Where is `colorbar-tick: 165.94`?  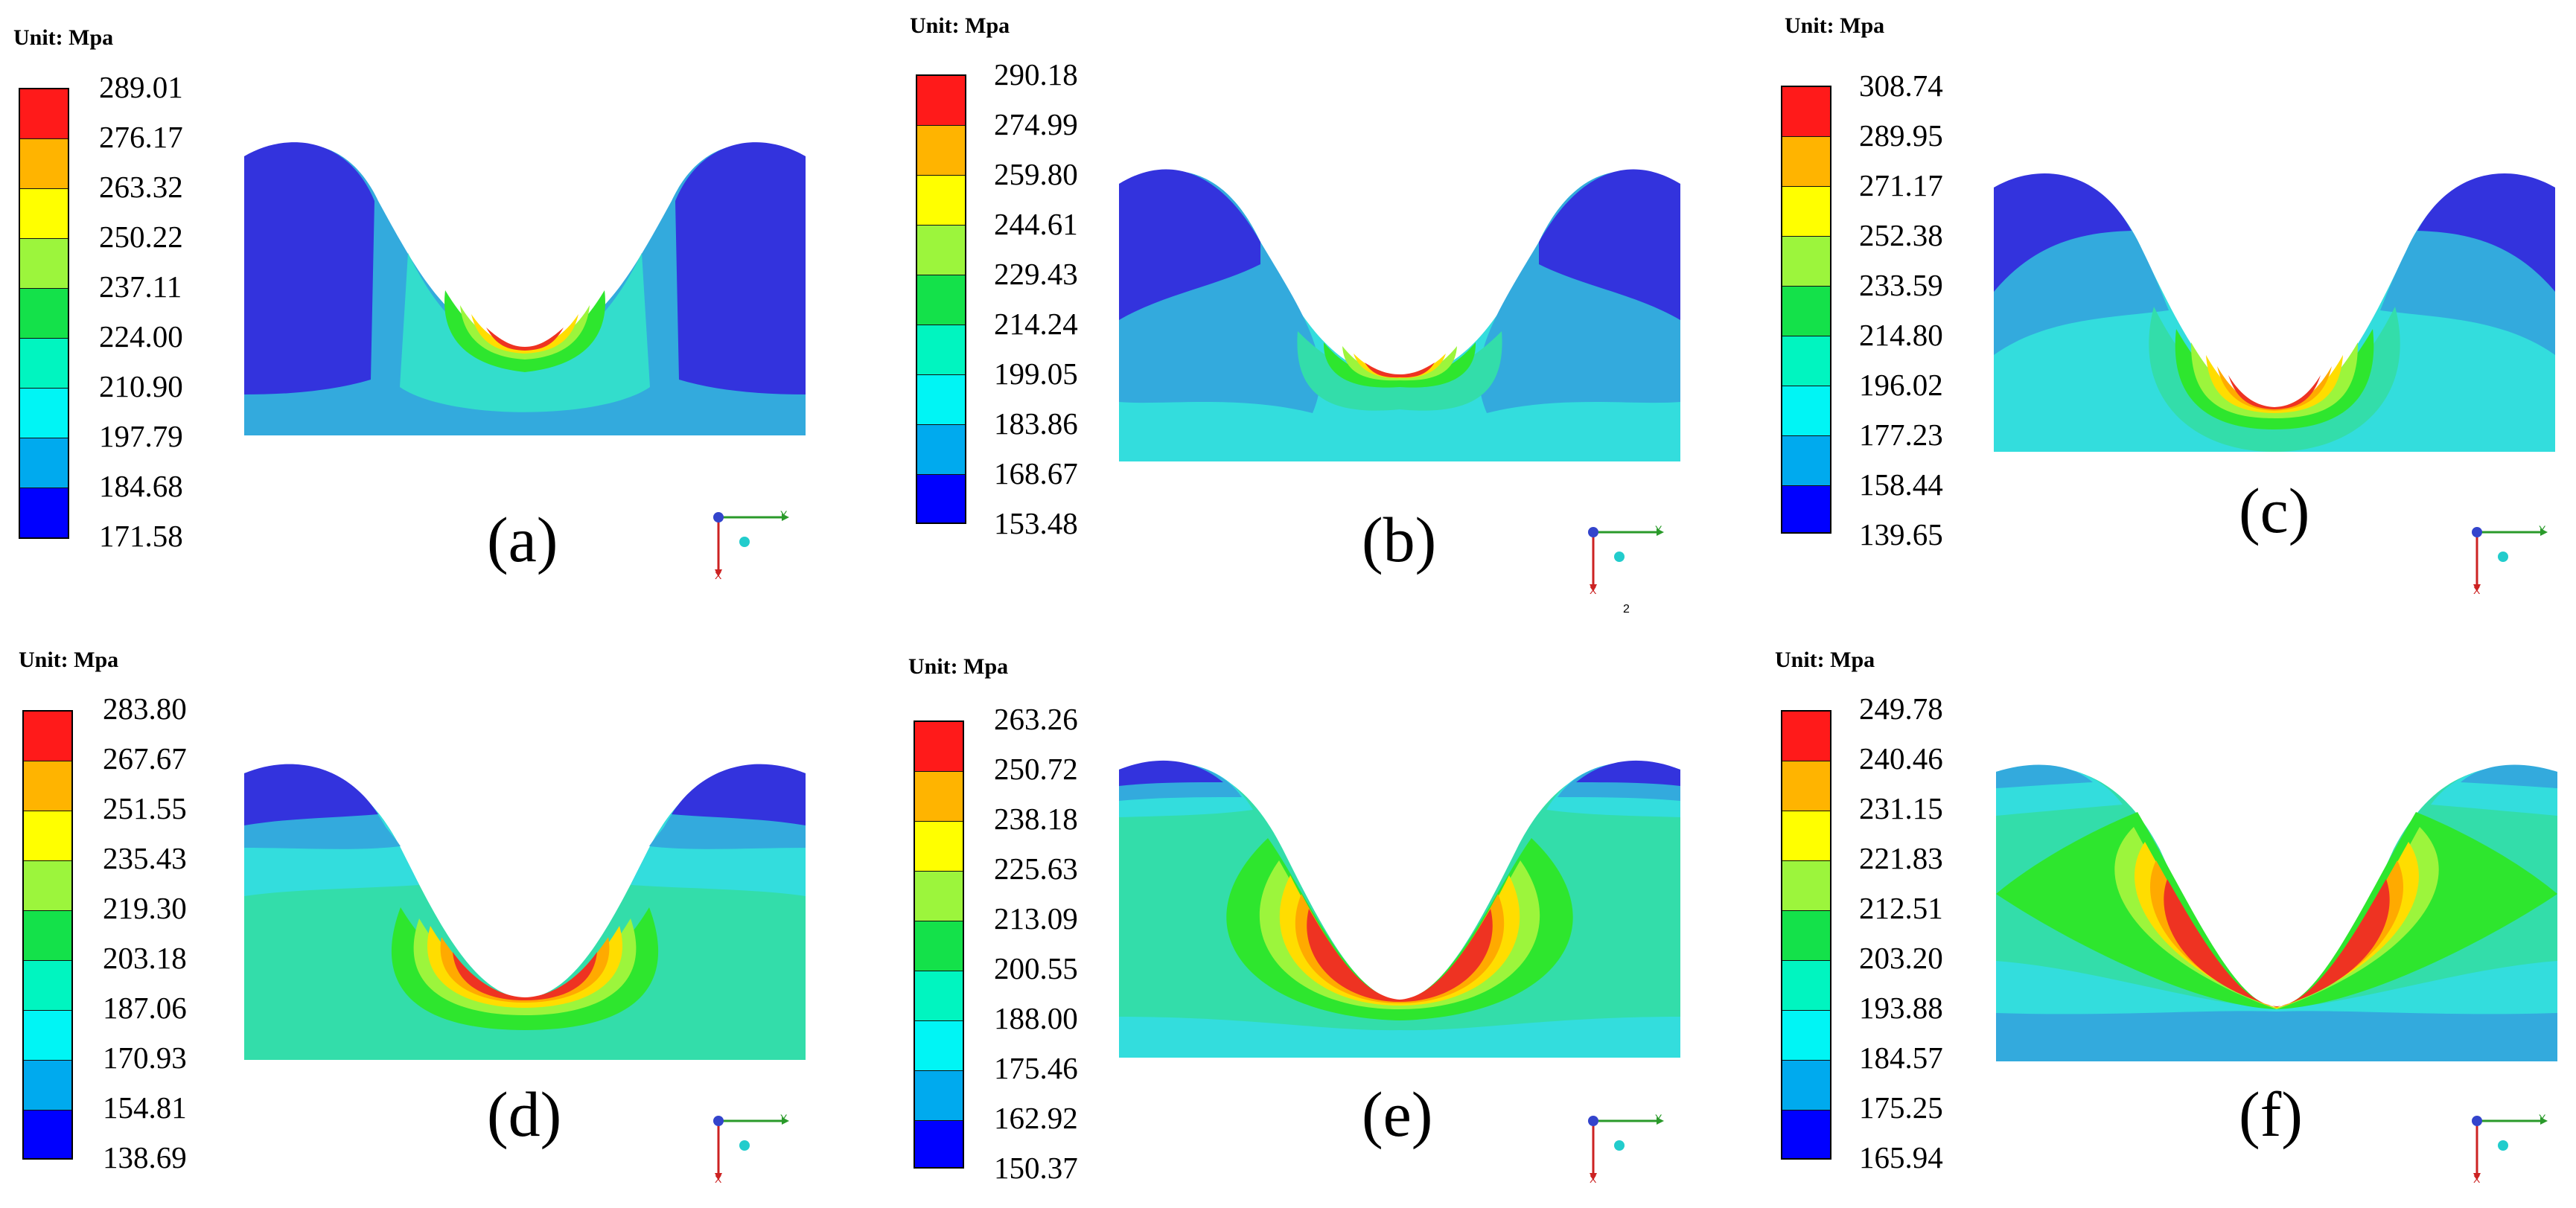
colorbar-tick: 165.94 is located at coordinates (1901, 1157).